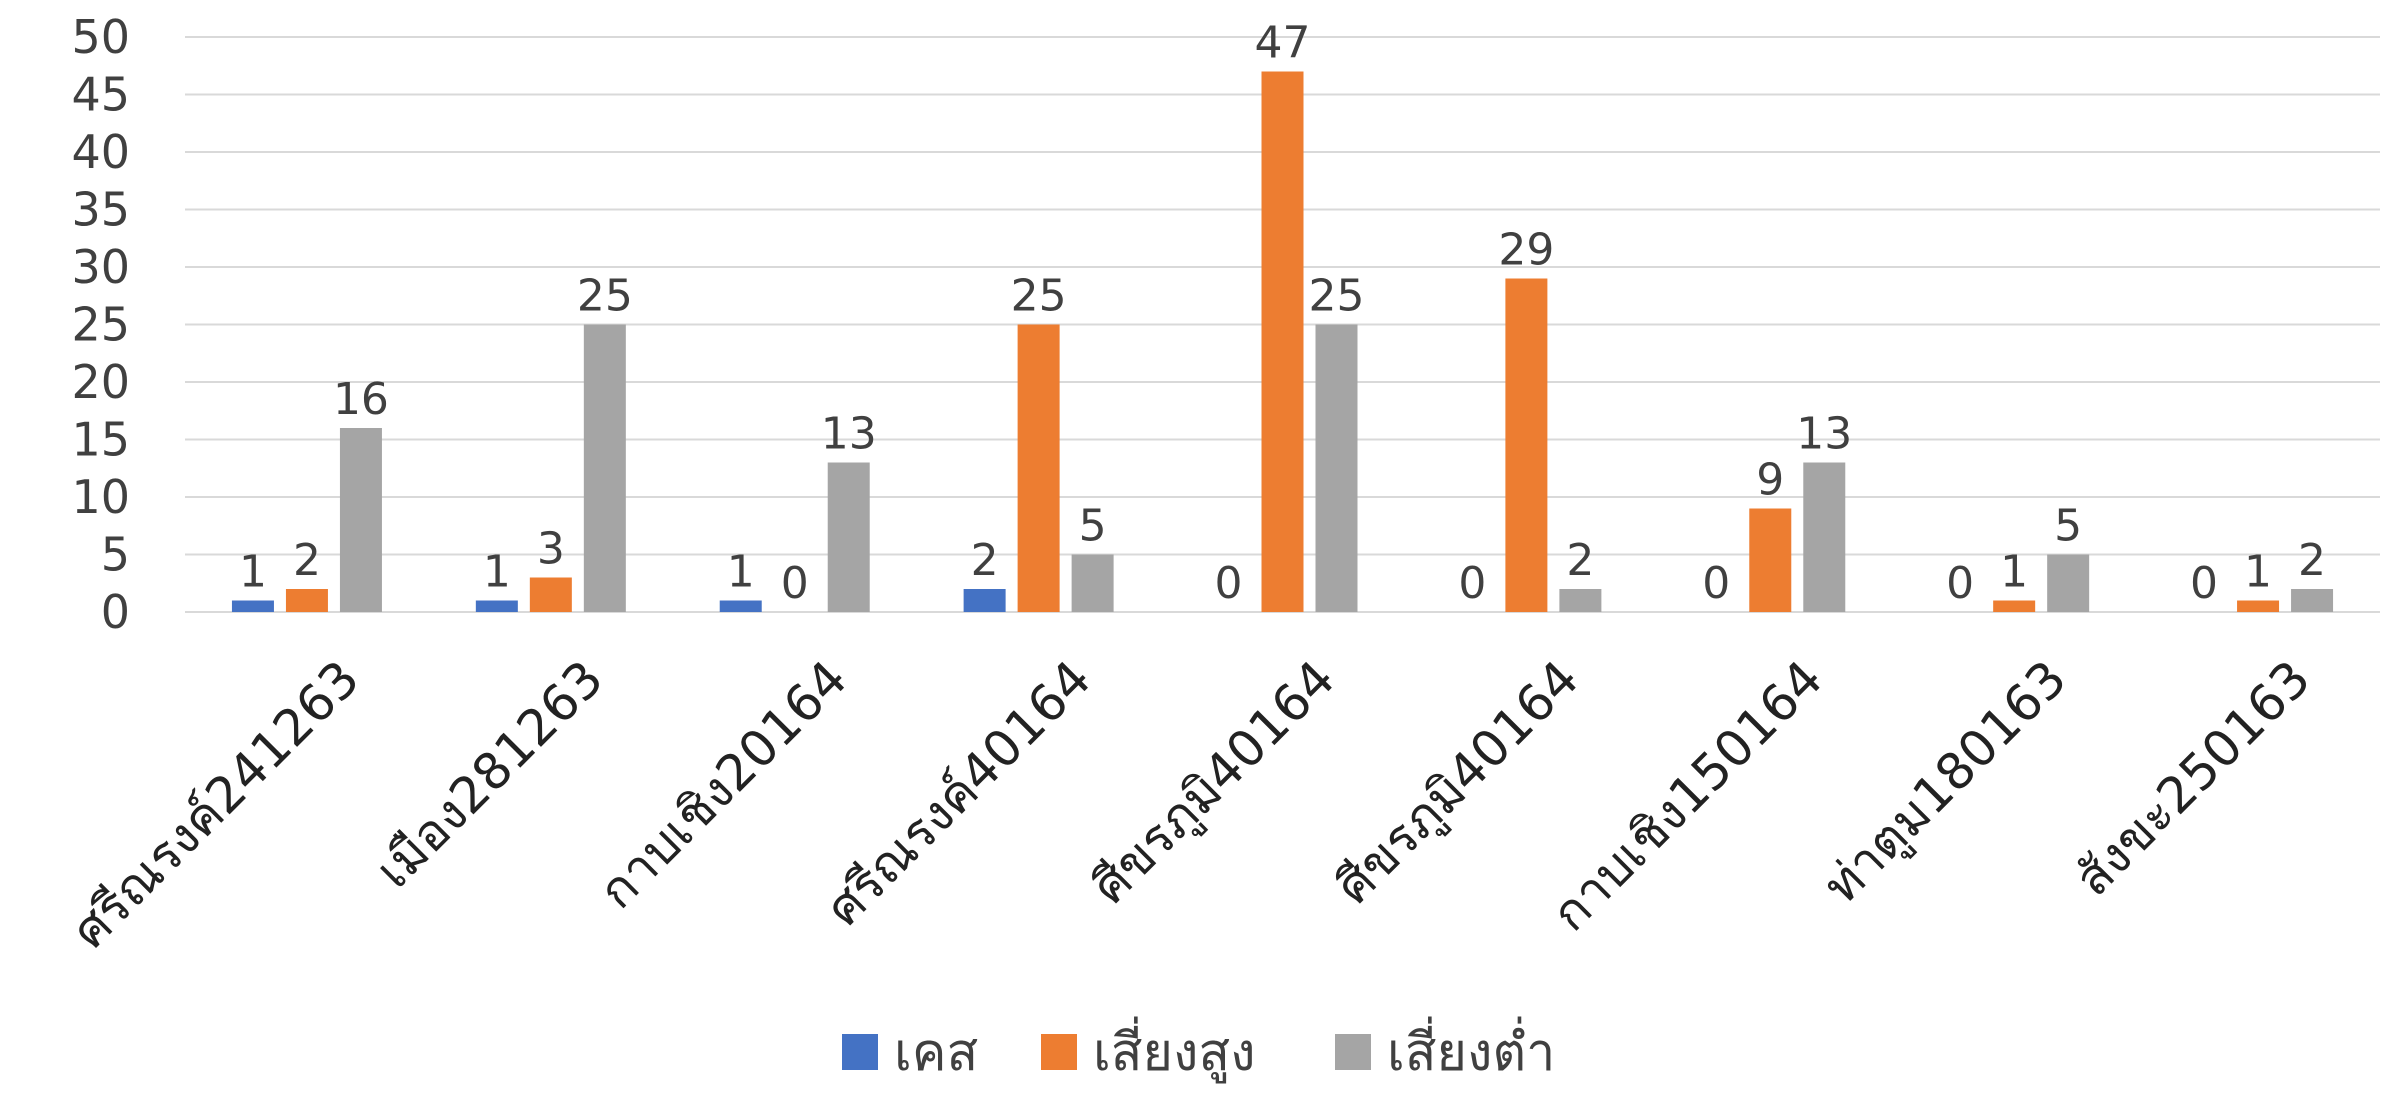 This screenshot has height=1113, width=2391. I want to click on y-tick-label: 20, so click(100, 382).